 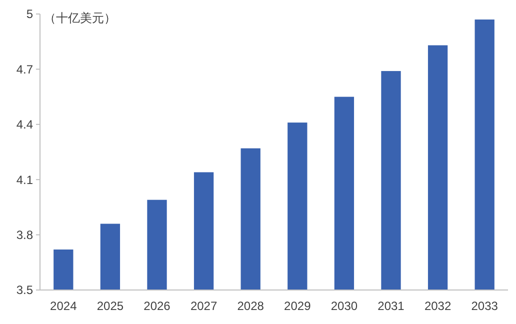 I want to click on x-tick-label: 2029, so click(x=298, y=306).